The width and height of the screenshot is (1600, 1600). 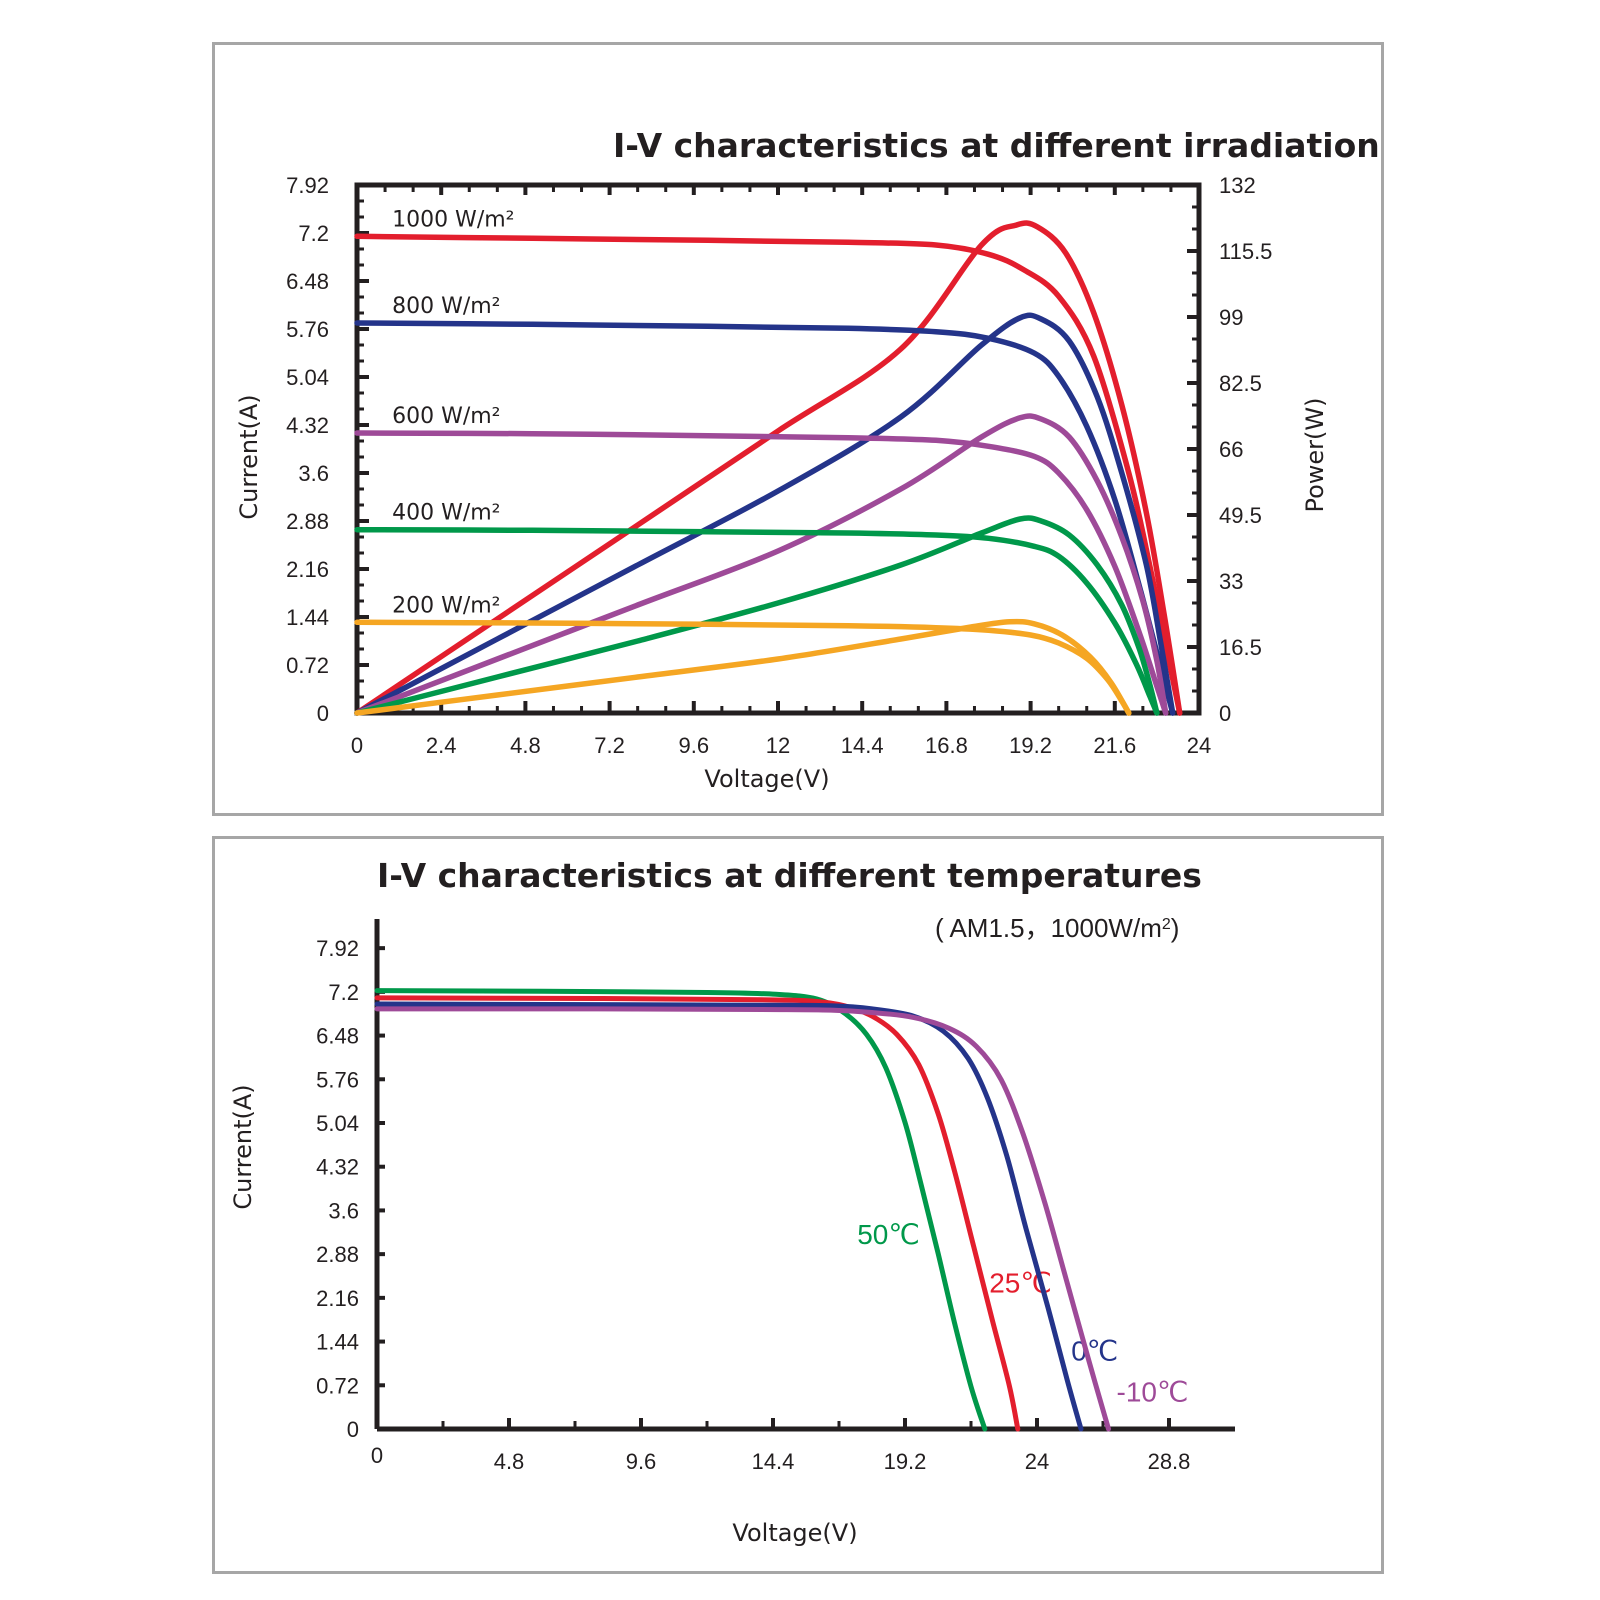 What do you see at coordinates (1231, 317) in the screenshot?
I see `y2-tick-label: 99` at bounding box center [1231, 317].